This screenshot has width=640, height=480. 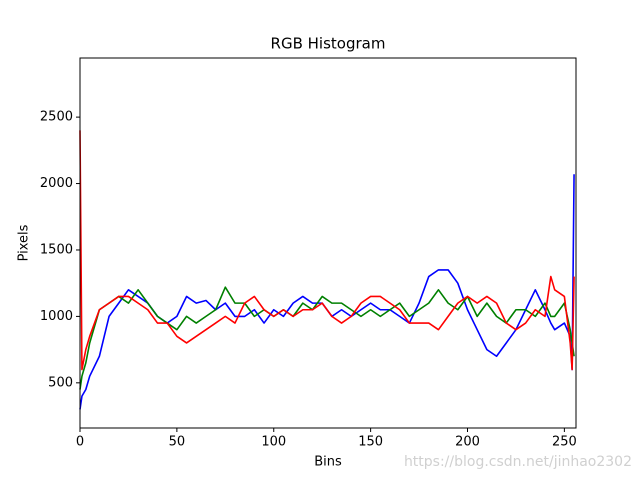 I want to click on chart-title: RGB Histogram, so click(x=328, y=44).